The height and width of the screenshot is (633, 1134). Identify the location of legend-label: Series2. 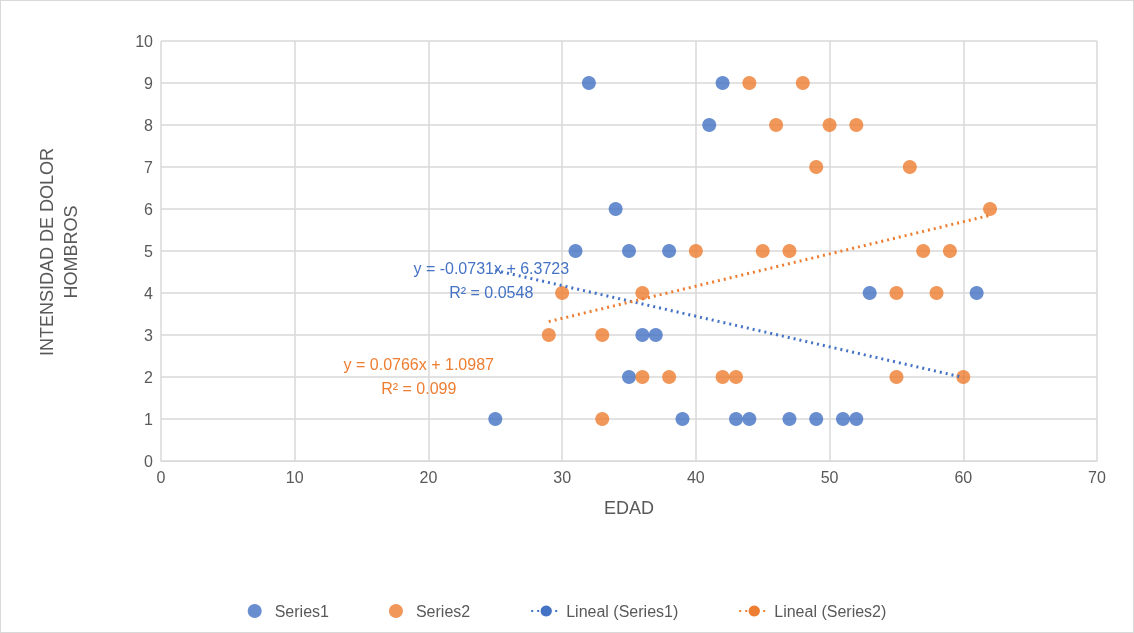
(443, 611).